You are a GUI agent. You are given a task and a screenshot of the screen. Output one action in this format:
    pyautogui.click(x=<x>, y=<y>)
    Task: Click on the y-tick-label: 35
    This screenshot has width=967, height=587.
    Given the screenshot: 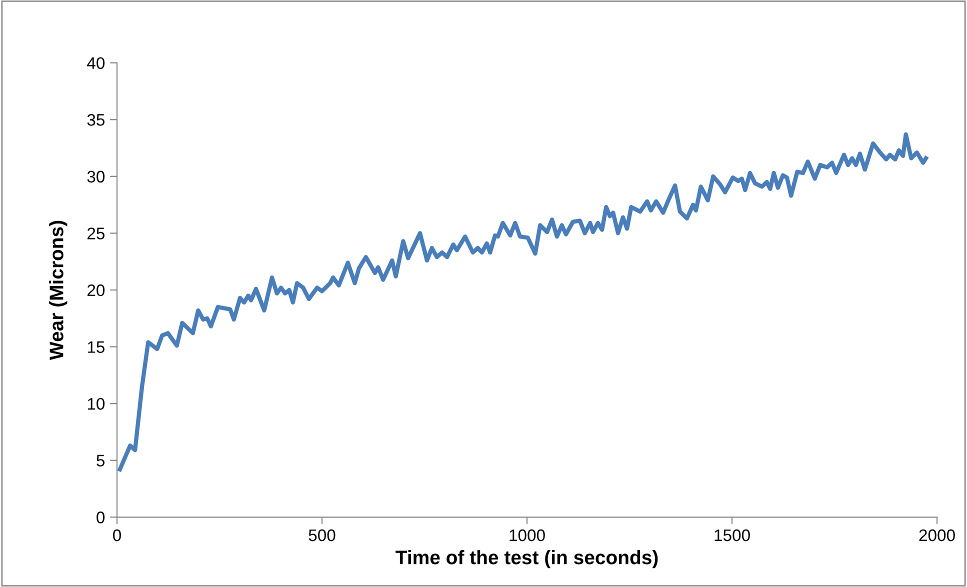 What is the action you would take?
    pyautogui.click(x=96, y=120)
    